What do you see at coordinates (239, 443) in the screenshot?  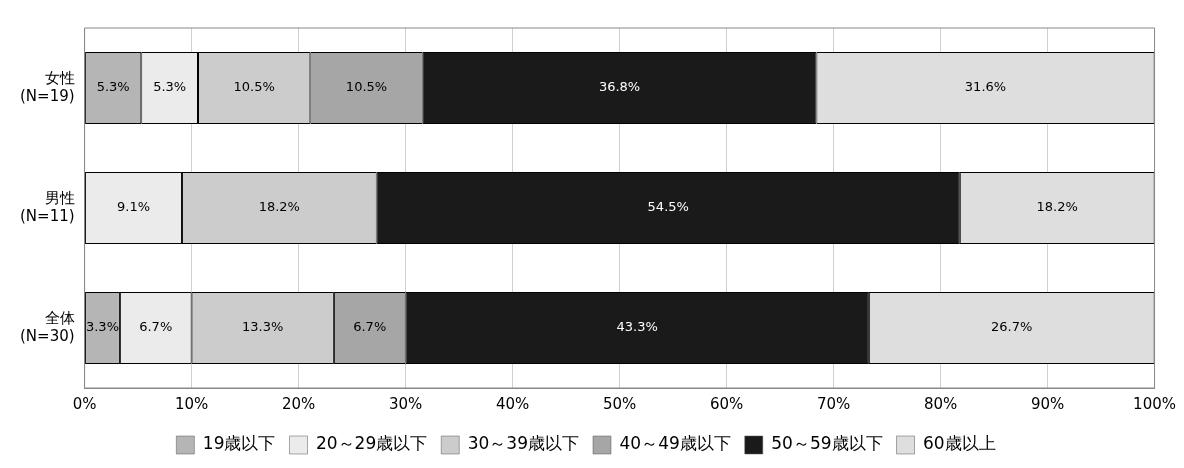 I see `legend-label: 19歳以下` at bounding box center [239, 443].